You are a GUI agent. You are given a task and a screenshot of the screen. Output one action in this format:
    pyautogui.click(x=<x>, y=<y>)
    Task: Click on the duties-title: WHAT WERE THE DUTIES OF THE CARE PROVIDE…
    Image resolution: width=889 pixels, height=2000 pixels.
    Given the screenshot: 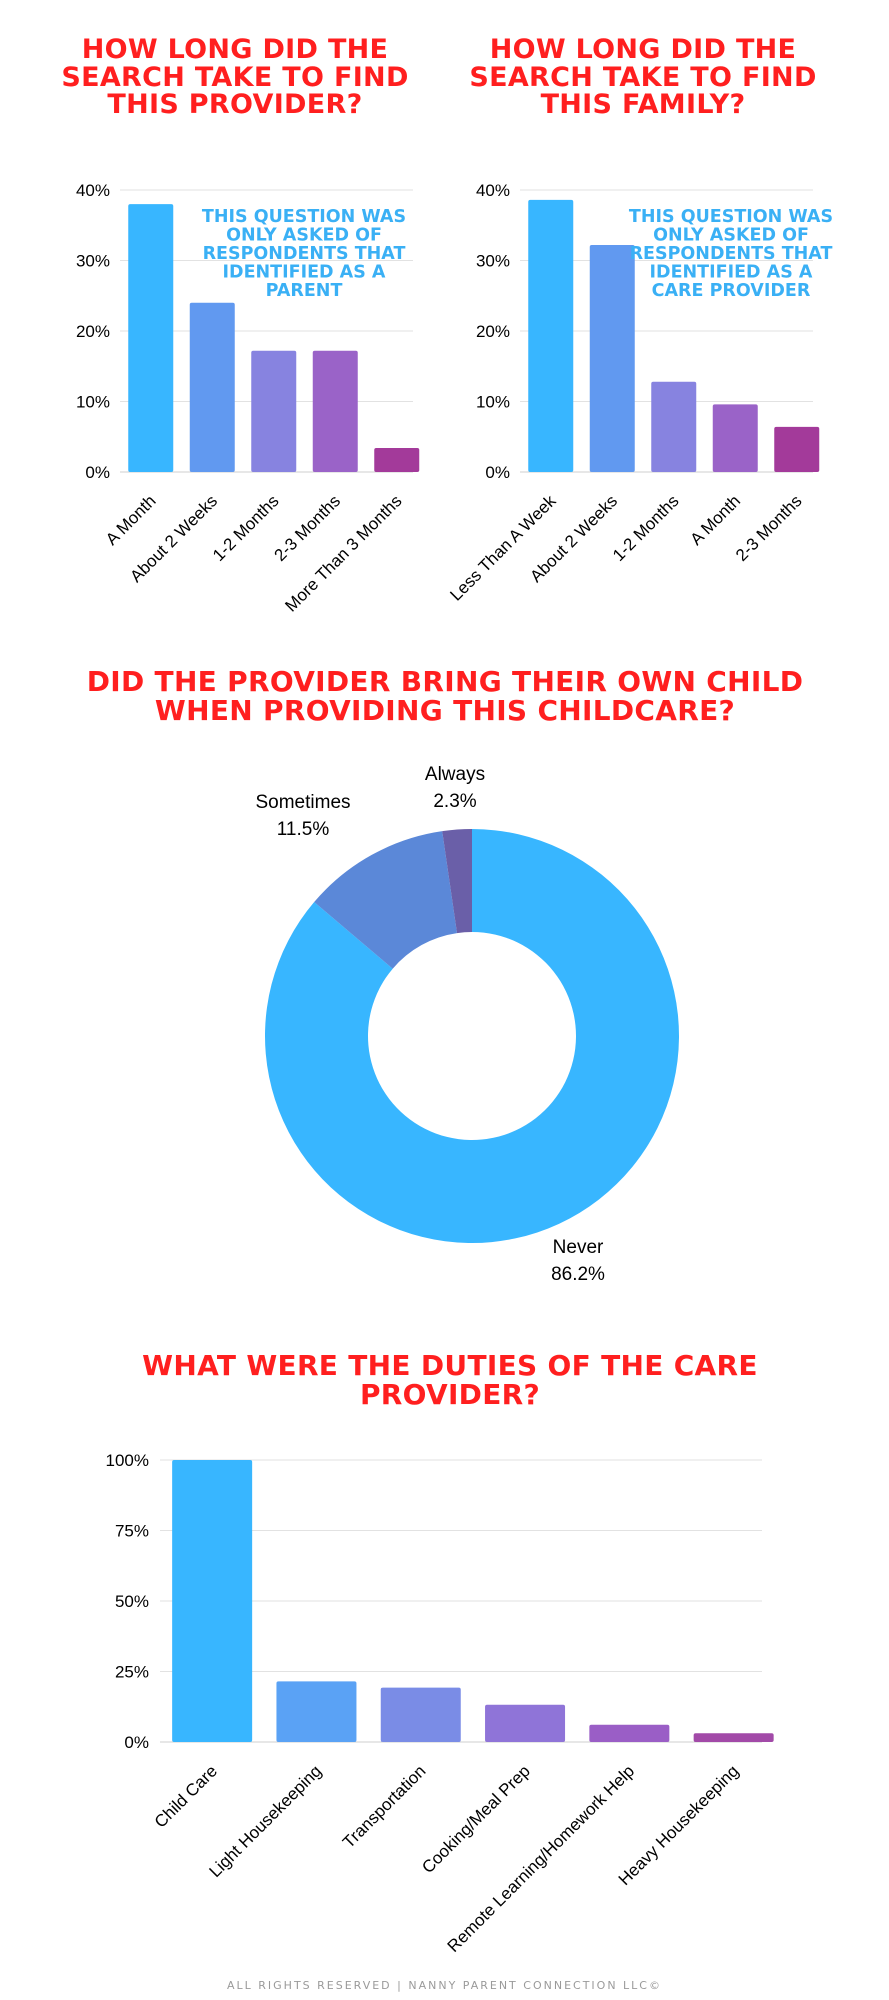 What is the action you would take?
    pyautogui.click(x=450, y=1380)
    